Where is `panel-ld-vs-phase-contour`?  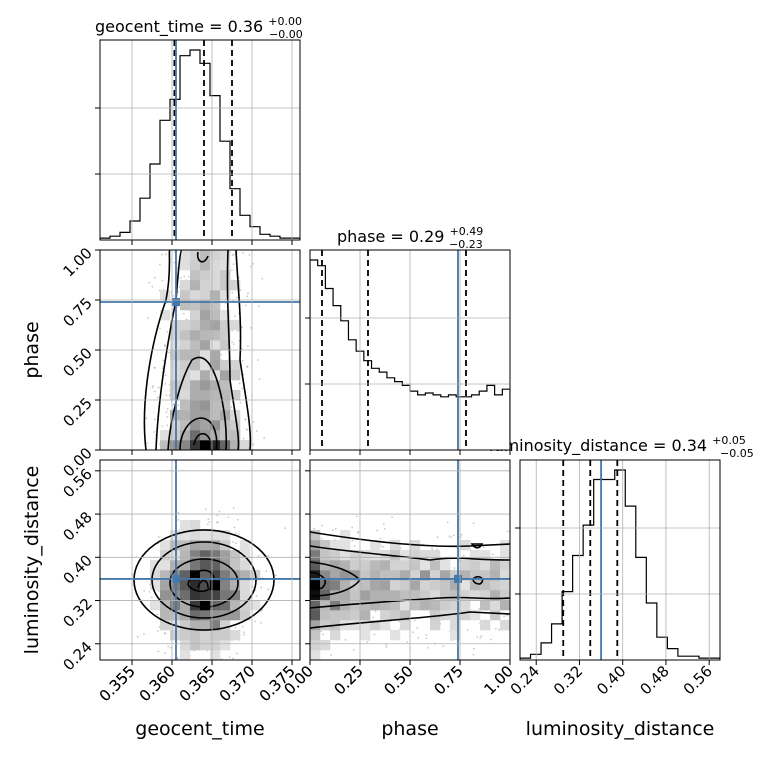 panel-ld-vs-phase-contour is located at coordinates (410, 553).